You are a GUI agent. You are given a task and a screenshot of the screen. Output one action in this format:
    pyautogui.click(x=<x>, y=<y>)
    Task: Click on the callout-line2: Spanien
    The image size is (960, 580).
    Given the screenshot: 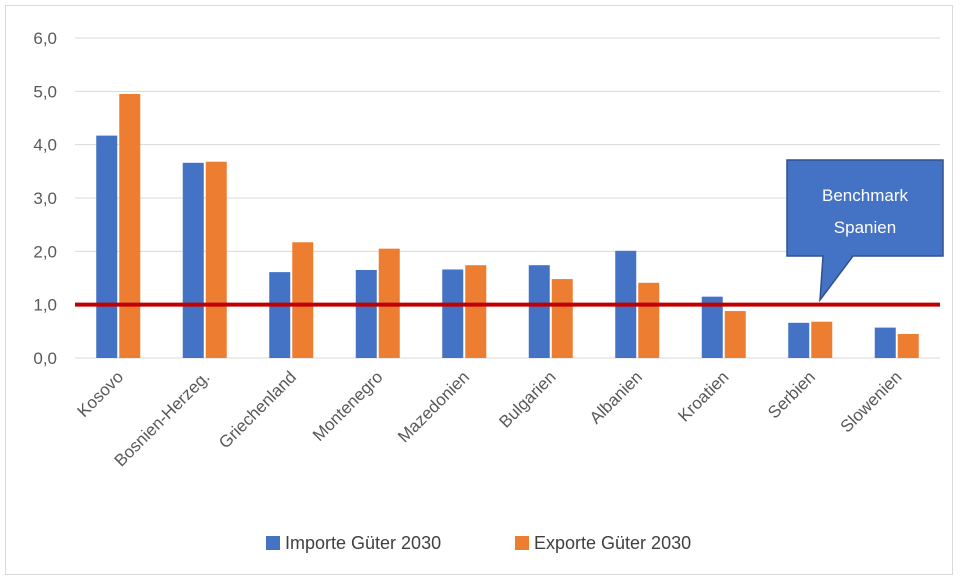 What is the action you would take?
    pyautogui.click(x=865, y=227)
    